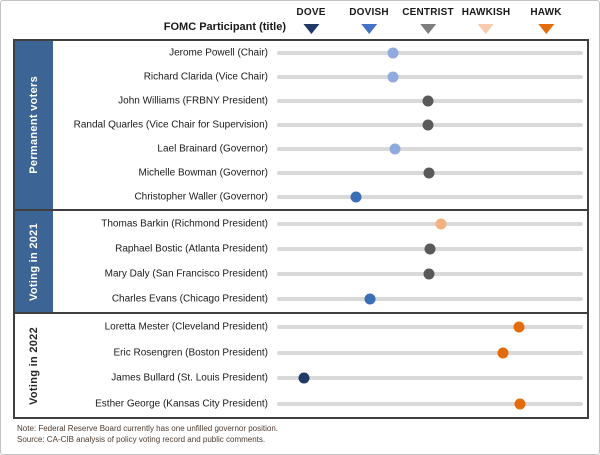 The height and width of the screenshot is (455, 600). I want to click on scale-category-hawkish: HAWKISH, so click(486, 20).